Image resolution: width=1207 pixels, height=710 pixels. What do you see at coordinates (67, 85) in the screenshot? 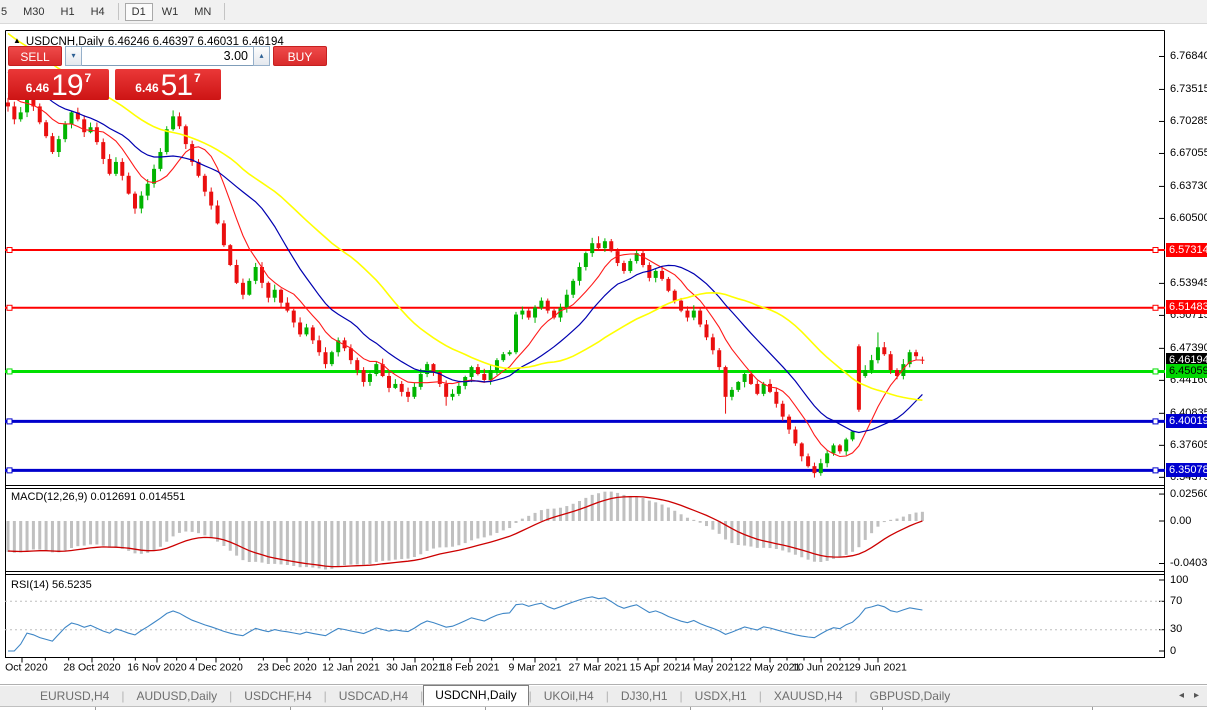
I see `sell-price-big: 19` at bounding box center [67, 85].